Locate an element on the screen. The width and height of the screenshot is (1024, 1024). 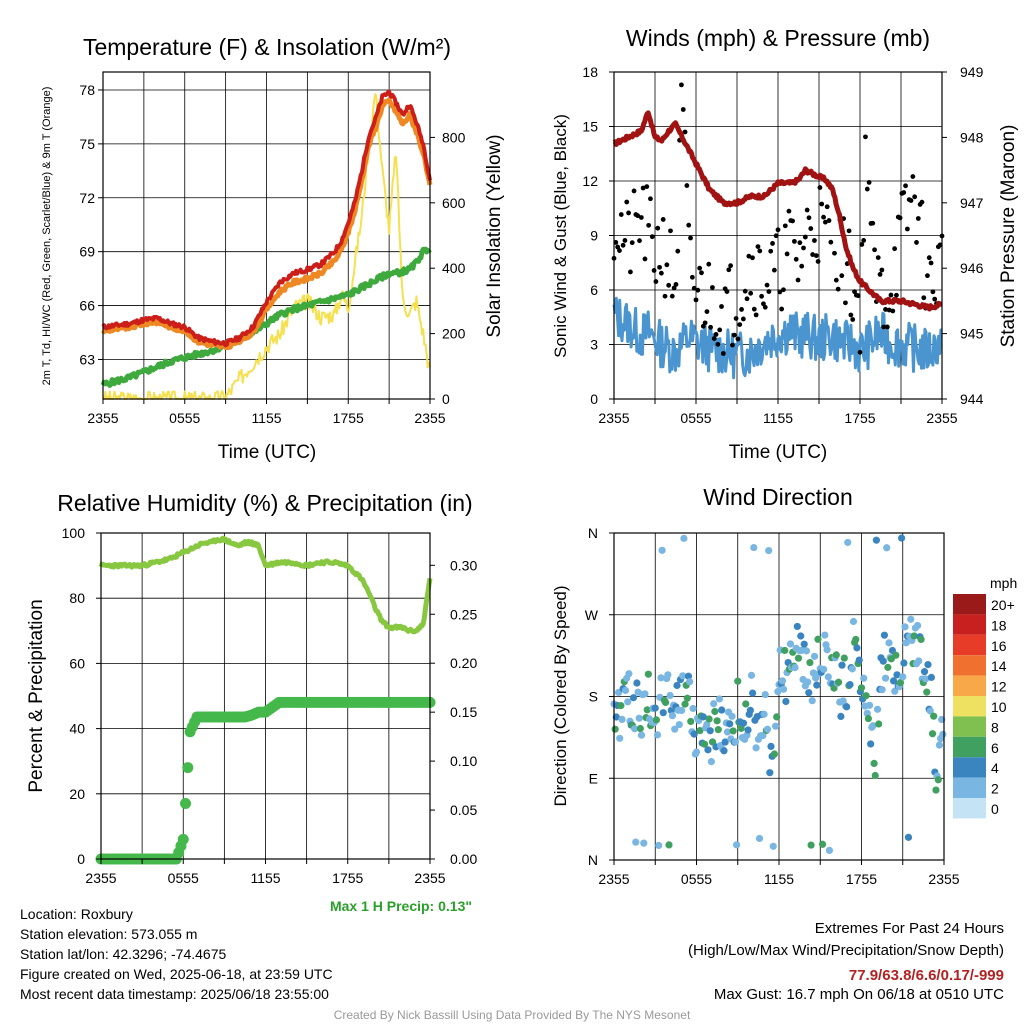
y-tick-label: 3 is located at coordinates (594, 345).